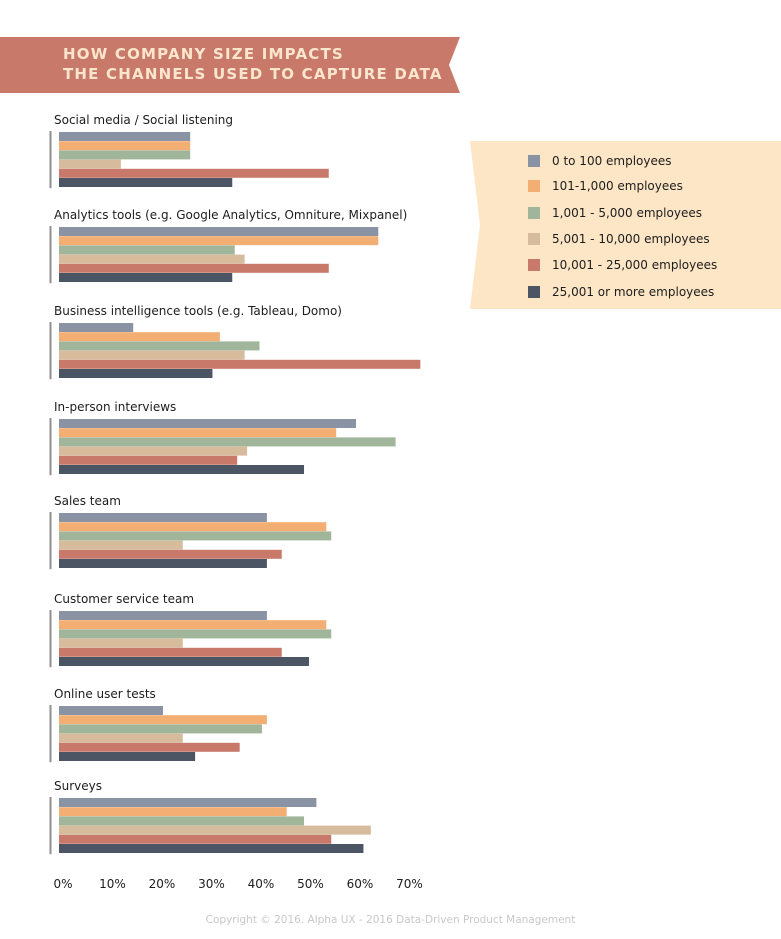  What do you see at coordinates (617, 186) in the screenshot?
I see `legend-label: 101-1,000 employees` at bounding box center [617, 186].